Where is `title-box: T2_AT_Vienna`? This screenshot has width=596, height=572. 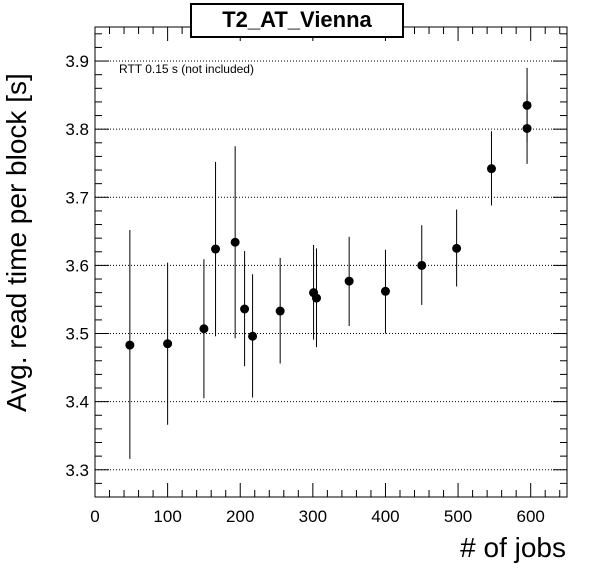 title-box: T2_AT_Vienna is located at coordinates (297, 20).